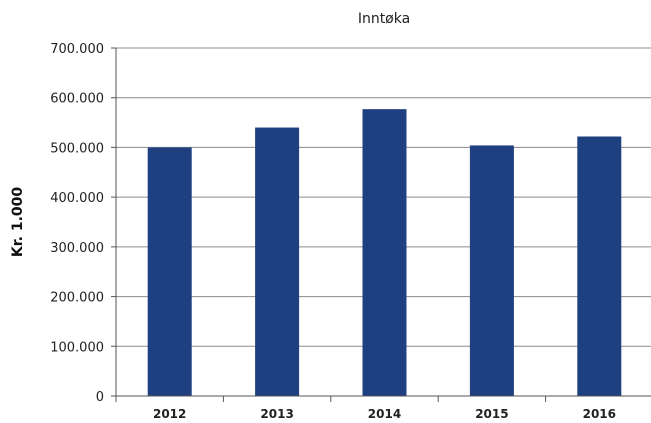 This screenshot has height=423, width=651. Describe the element at coordinates (77, 49) in the screenshot. I see `y-tick-label: 700.000` at that location.